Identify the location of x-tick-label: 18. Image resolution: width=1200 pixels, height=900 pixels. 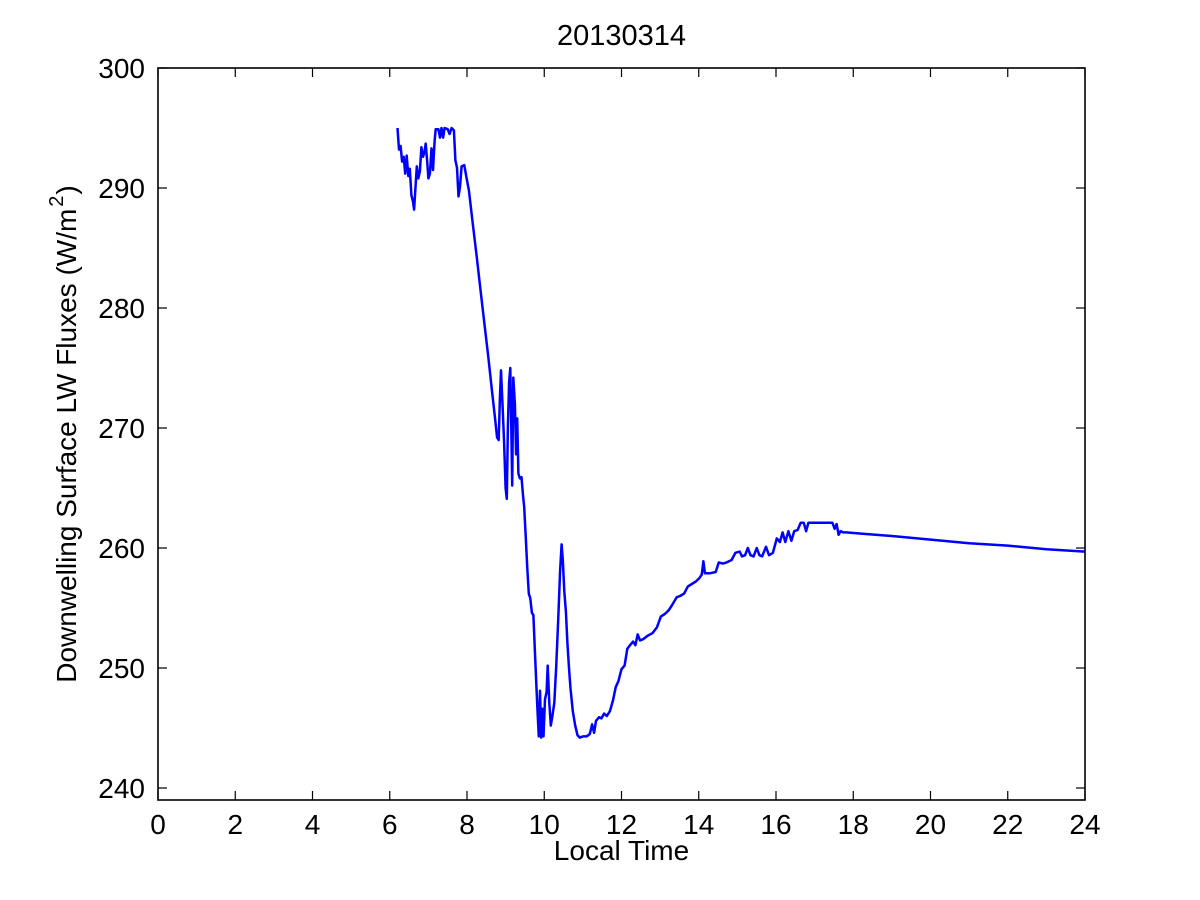
(853, 824).